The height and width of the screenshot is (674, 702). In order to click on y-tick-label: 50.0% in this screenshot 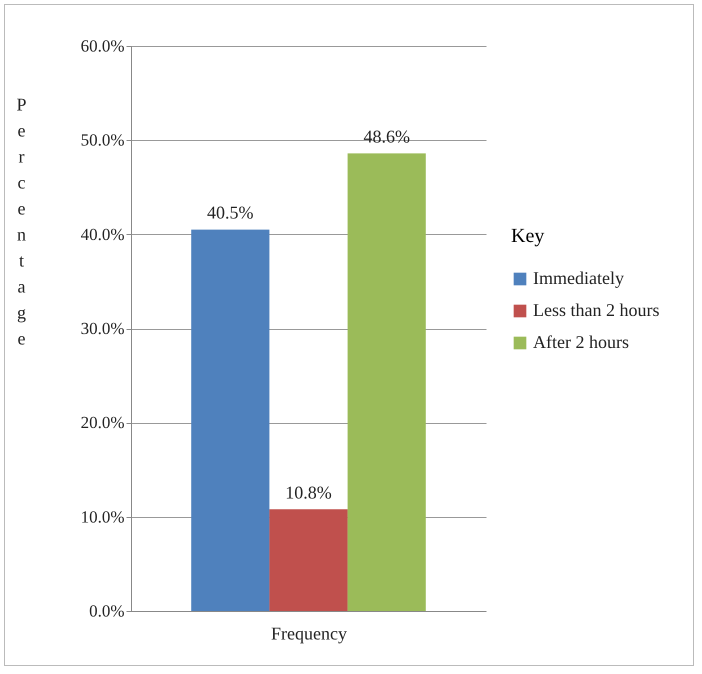, I will do `click(102, 140)`.